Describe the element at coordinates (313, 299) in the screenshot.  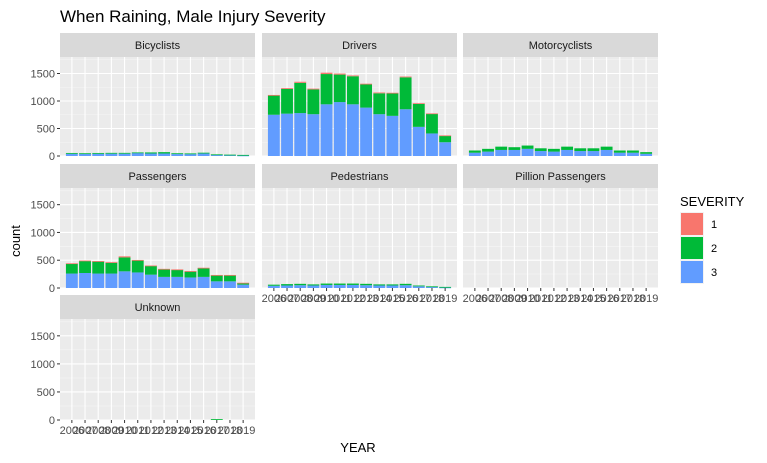
I see `x-tick-label: 2009` at that location.